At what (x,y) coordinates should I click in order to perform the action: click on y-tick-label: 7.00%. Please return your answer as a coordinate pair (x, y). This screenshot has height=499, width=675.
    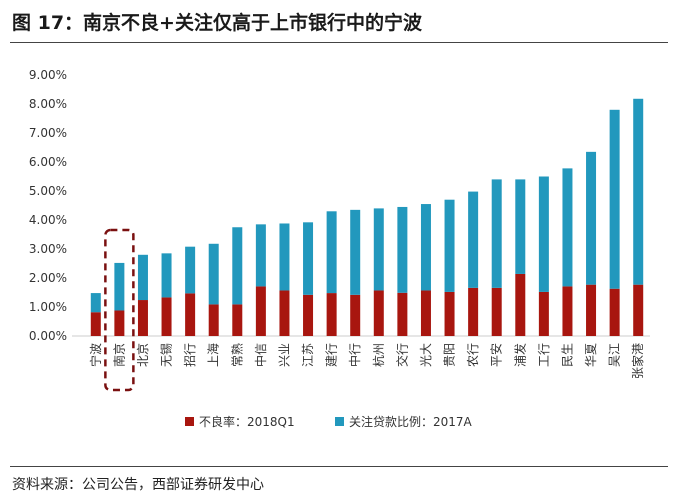
    Looking at the image, I should click on (48, 133).